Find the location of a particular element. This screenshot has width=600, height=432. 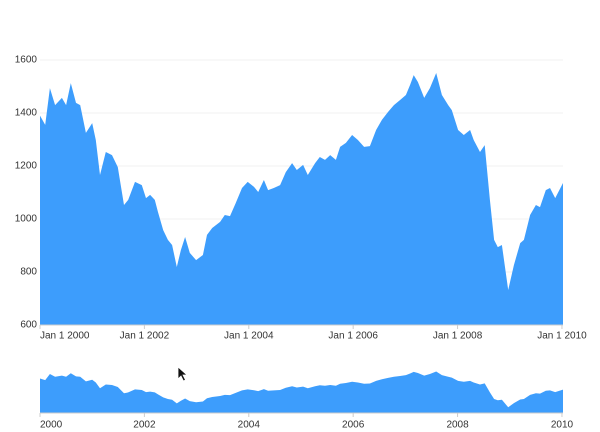

mouse-cursor is located at coordinates (183, 374).